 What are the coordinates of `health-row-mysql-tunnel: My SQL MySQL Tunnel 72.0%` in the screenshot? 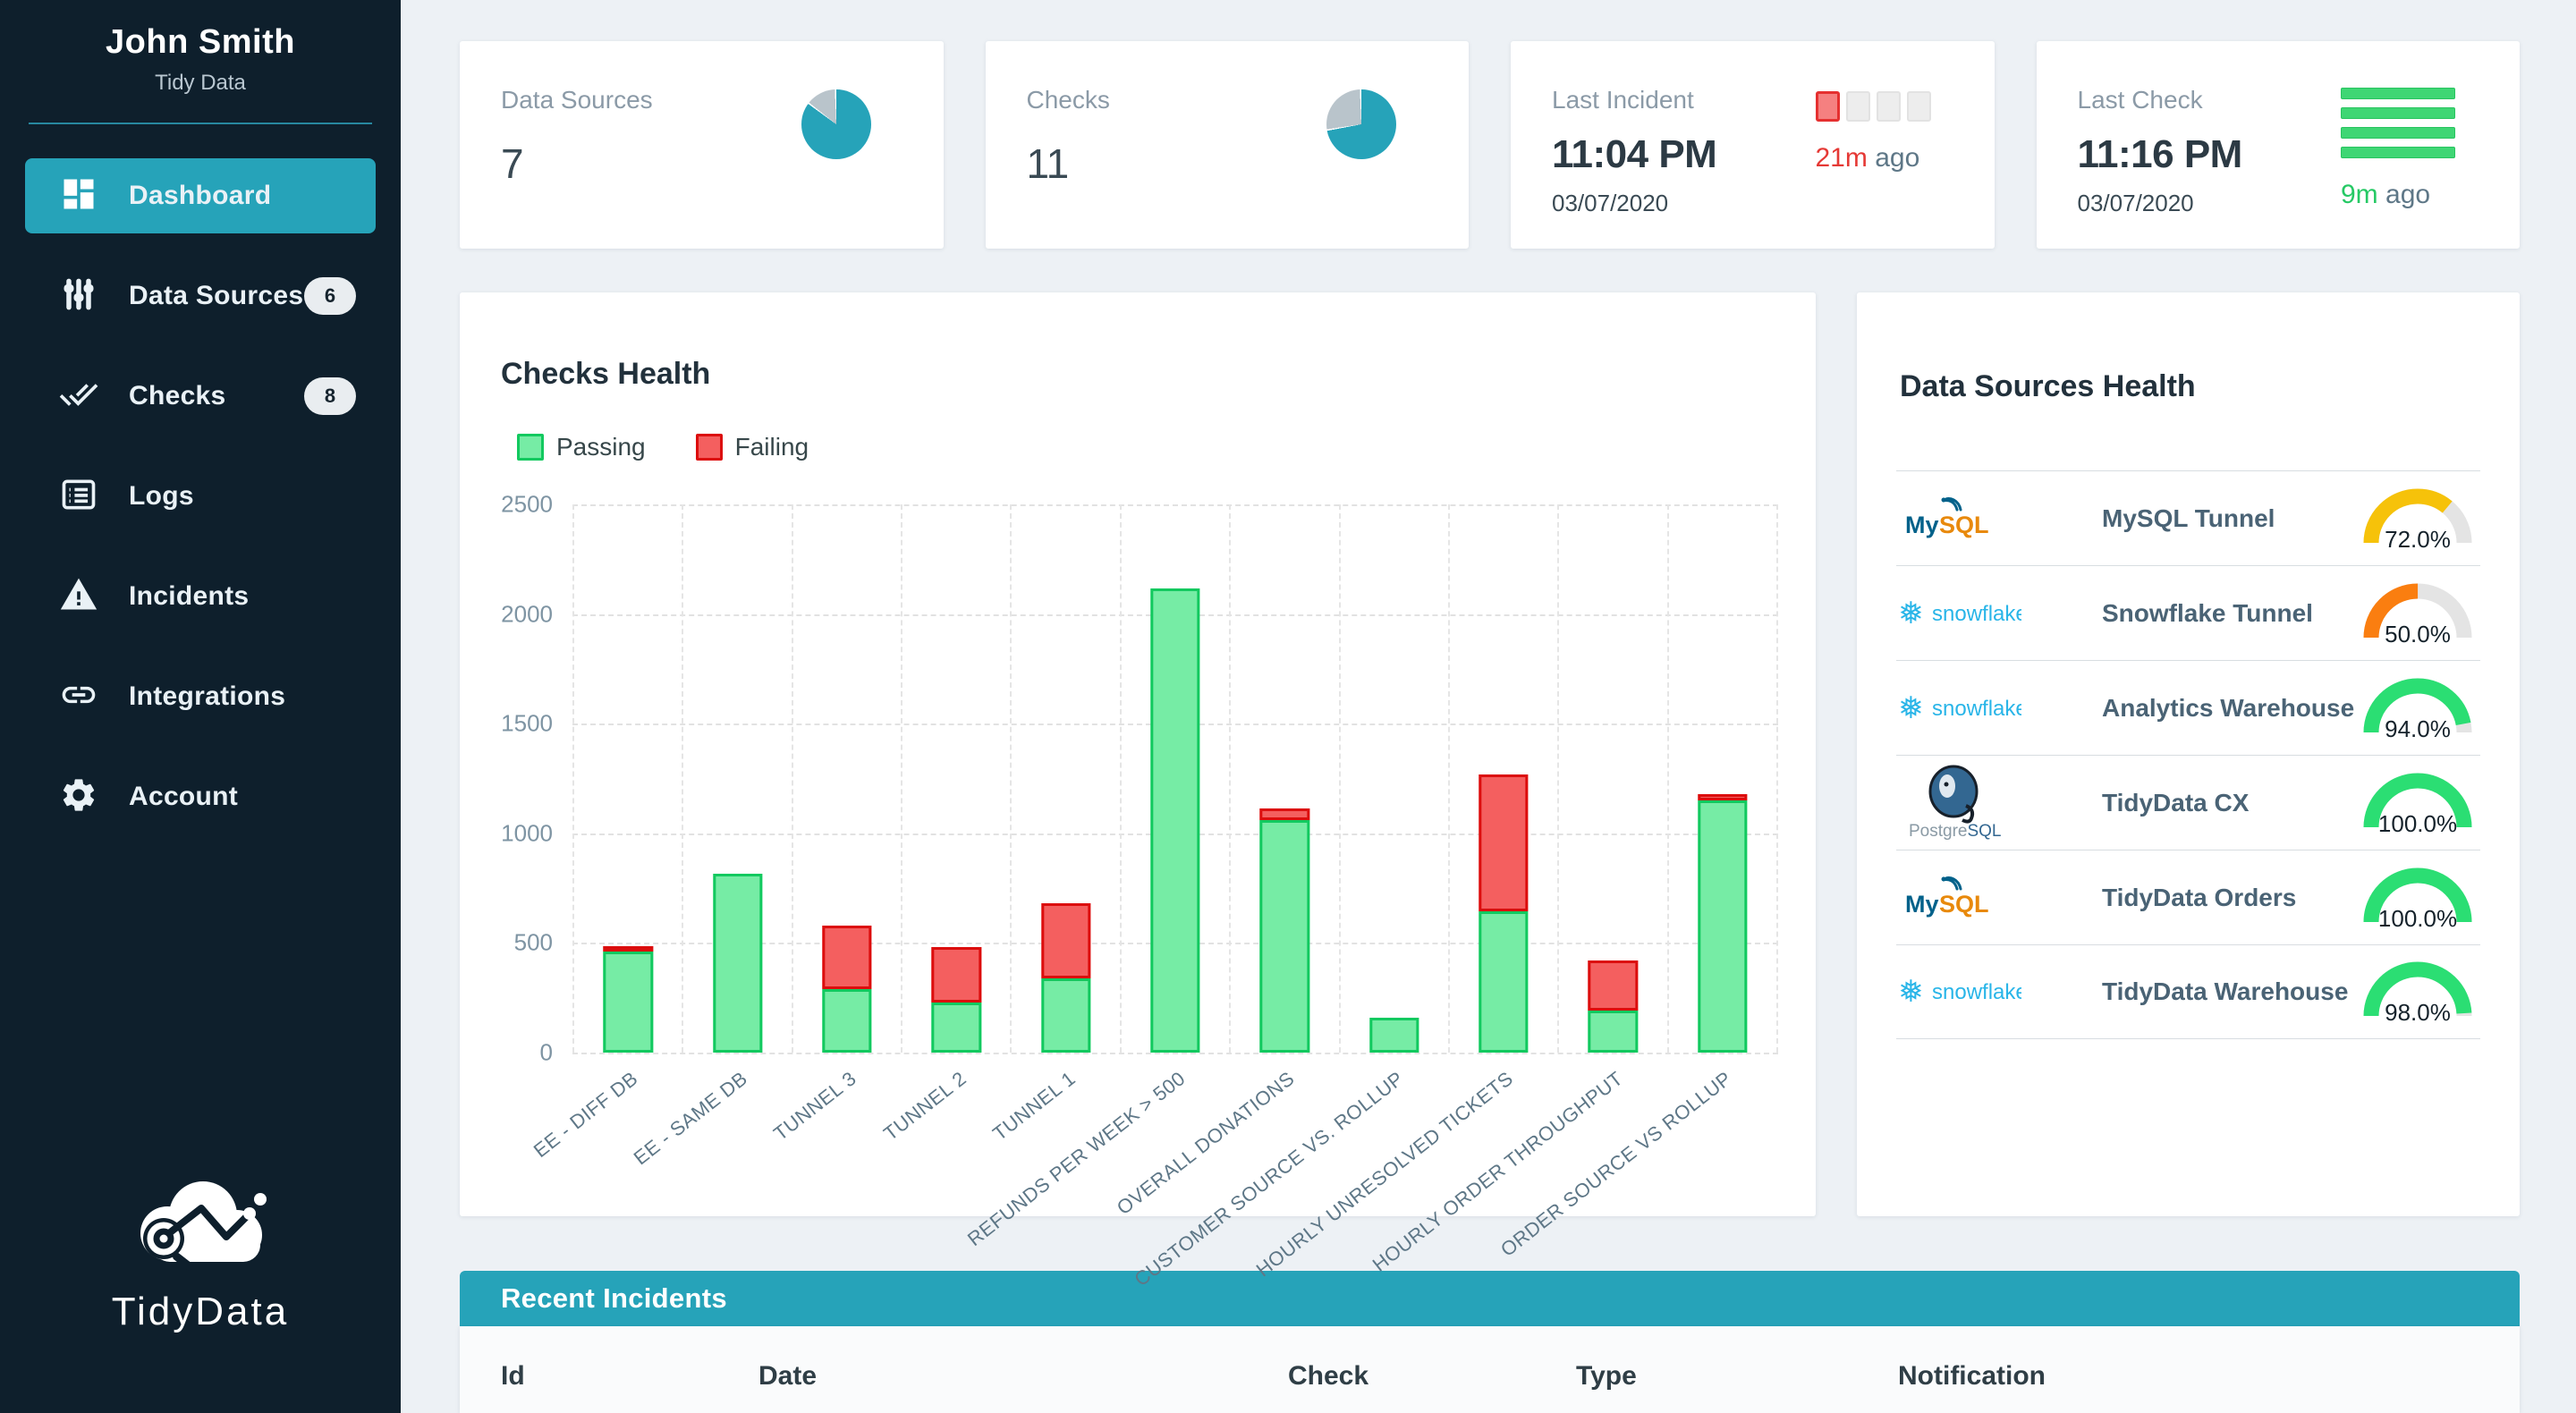 It's located at (2188, 517).